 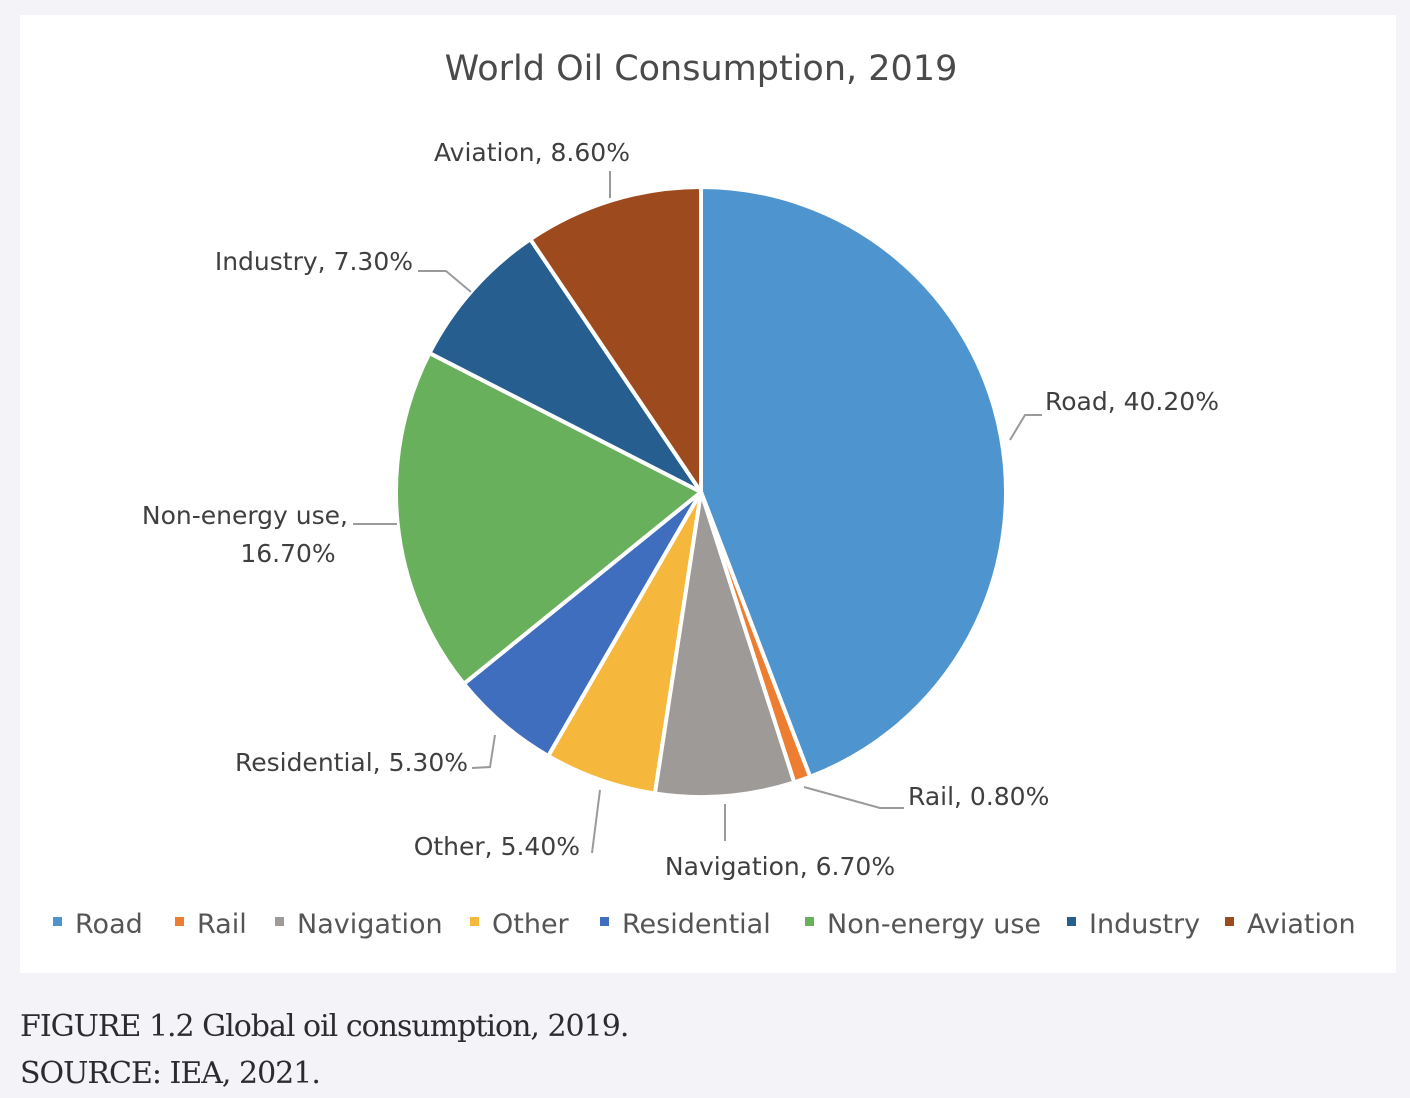 What do you see at coordinates (170, 1073) in the screenshot?
I see `caption-source-text: SOURCE: IEA, 2021.` at bounding box center [170, 1073].